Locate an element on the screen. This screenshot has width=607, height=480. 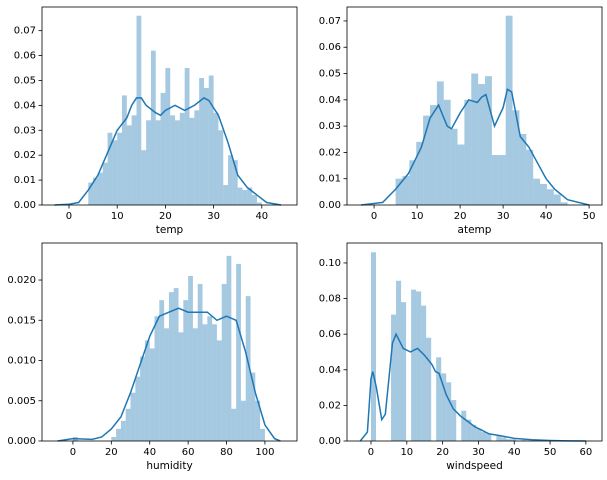
y-tick-label: 0.06 is located at coordinates (25, 56).